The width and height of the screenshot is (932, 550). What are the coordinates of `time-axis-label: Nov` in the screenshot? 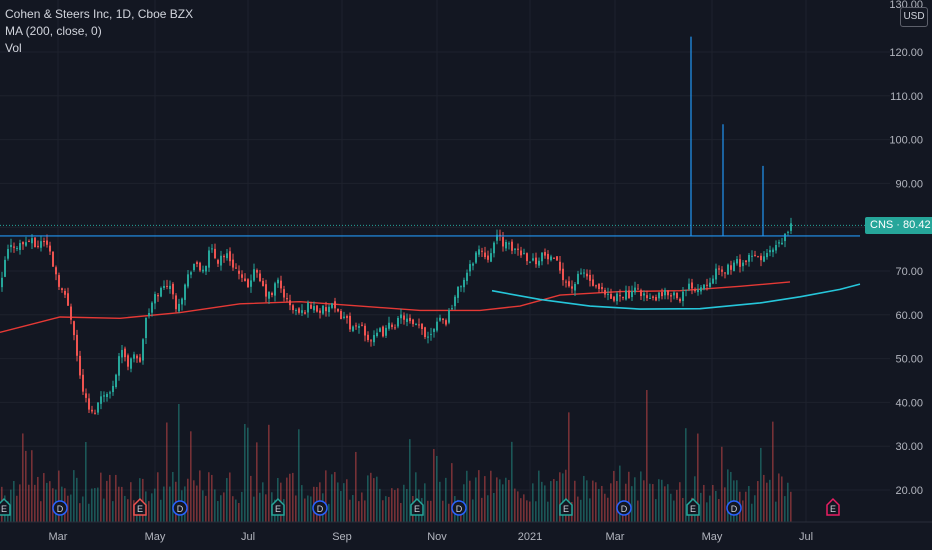 It's located at (437, 537).